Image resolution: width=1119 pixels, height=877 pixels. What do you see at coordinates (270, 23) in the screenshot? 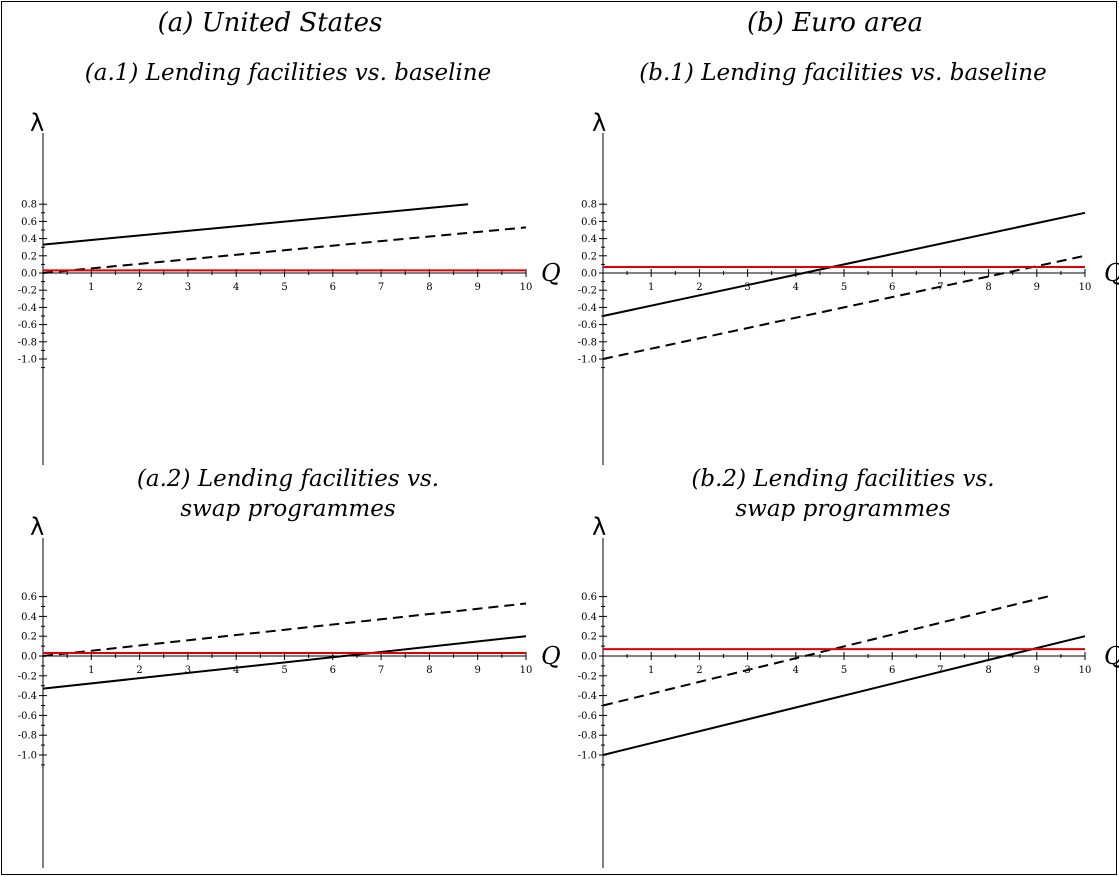
I see `left-column-title: (a) United States` at bounding box center [270, 23].